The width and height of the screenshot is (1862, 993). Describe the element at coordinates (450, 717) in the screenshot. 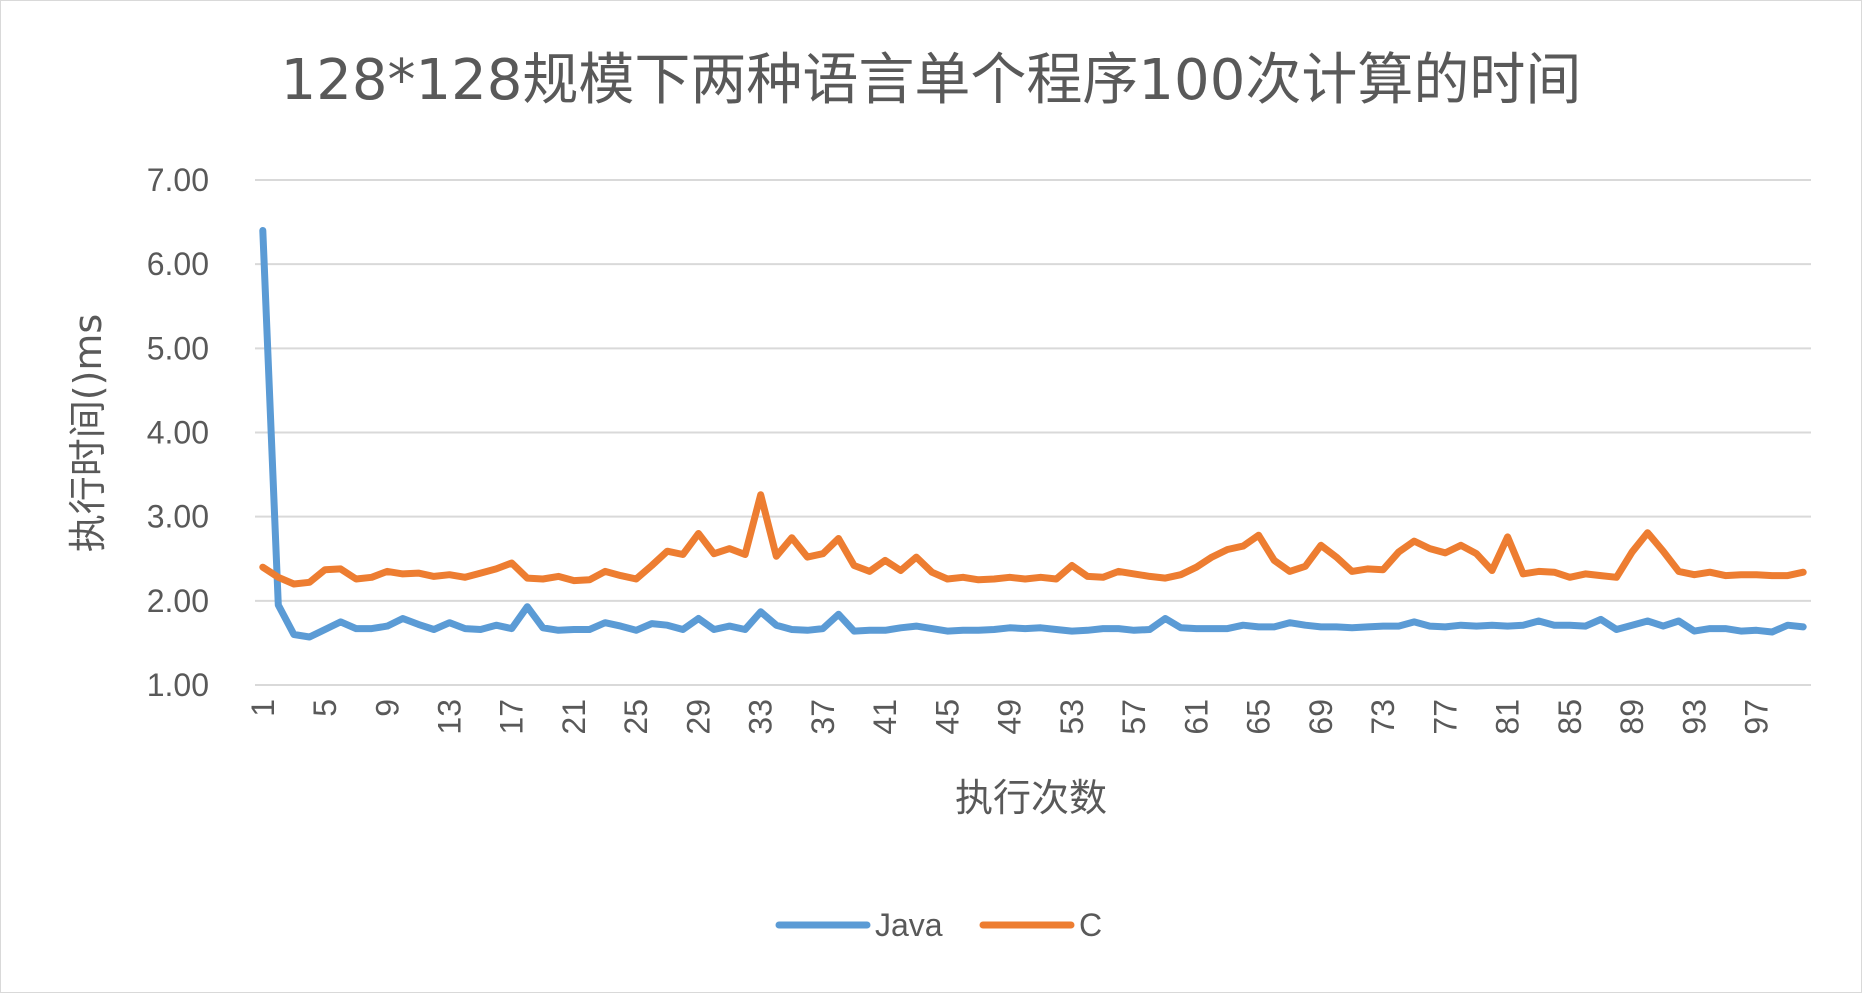

I see `x-tick-label: 13` at that location.